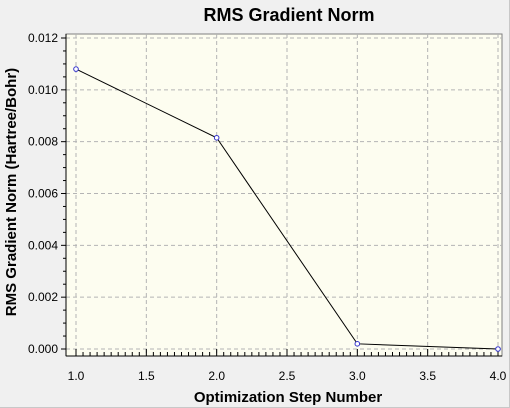 The width and height of the screenshot is (510, 408). I want to click on x-tick-label: 3.0, so click(357, 376).